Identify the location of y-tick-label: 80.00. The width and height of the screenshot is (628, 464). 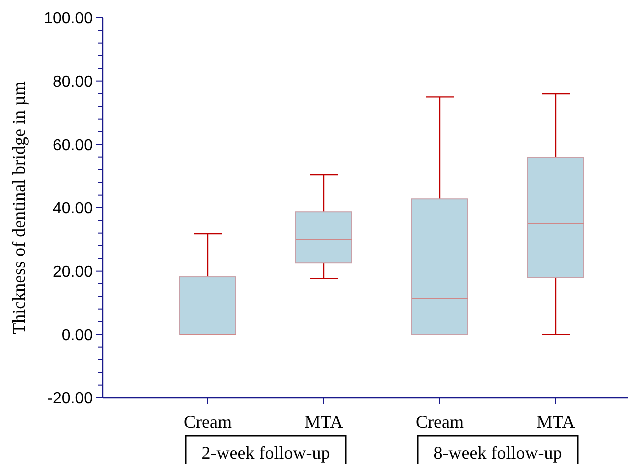
(73, 82).